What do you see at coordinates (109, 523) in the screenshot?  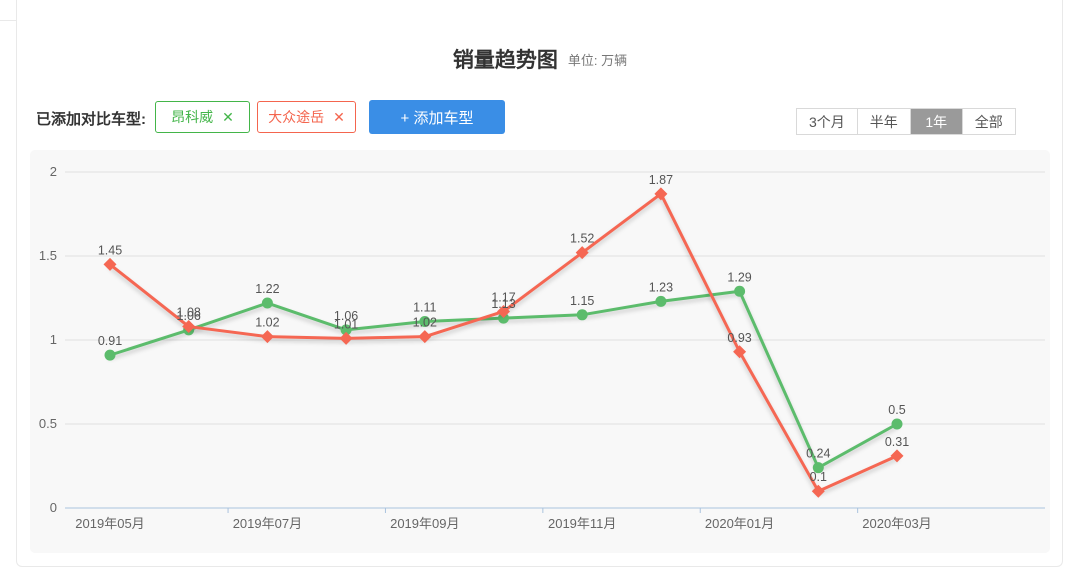 I see `svg-text: 2019年05月` at bounding box center [109, 523].